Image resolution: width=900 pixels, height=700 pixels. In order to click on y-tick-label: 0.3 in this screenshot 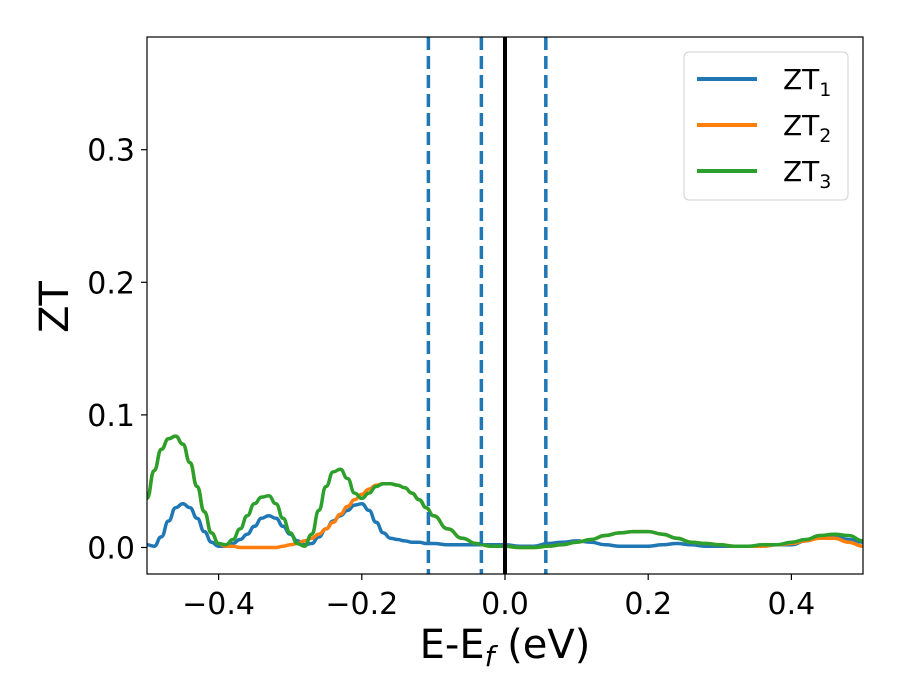, I will do `click(111, 151)`.